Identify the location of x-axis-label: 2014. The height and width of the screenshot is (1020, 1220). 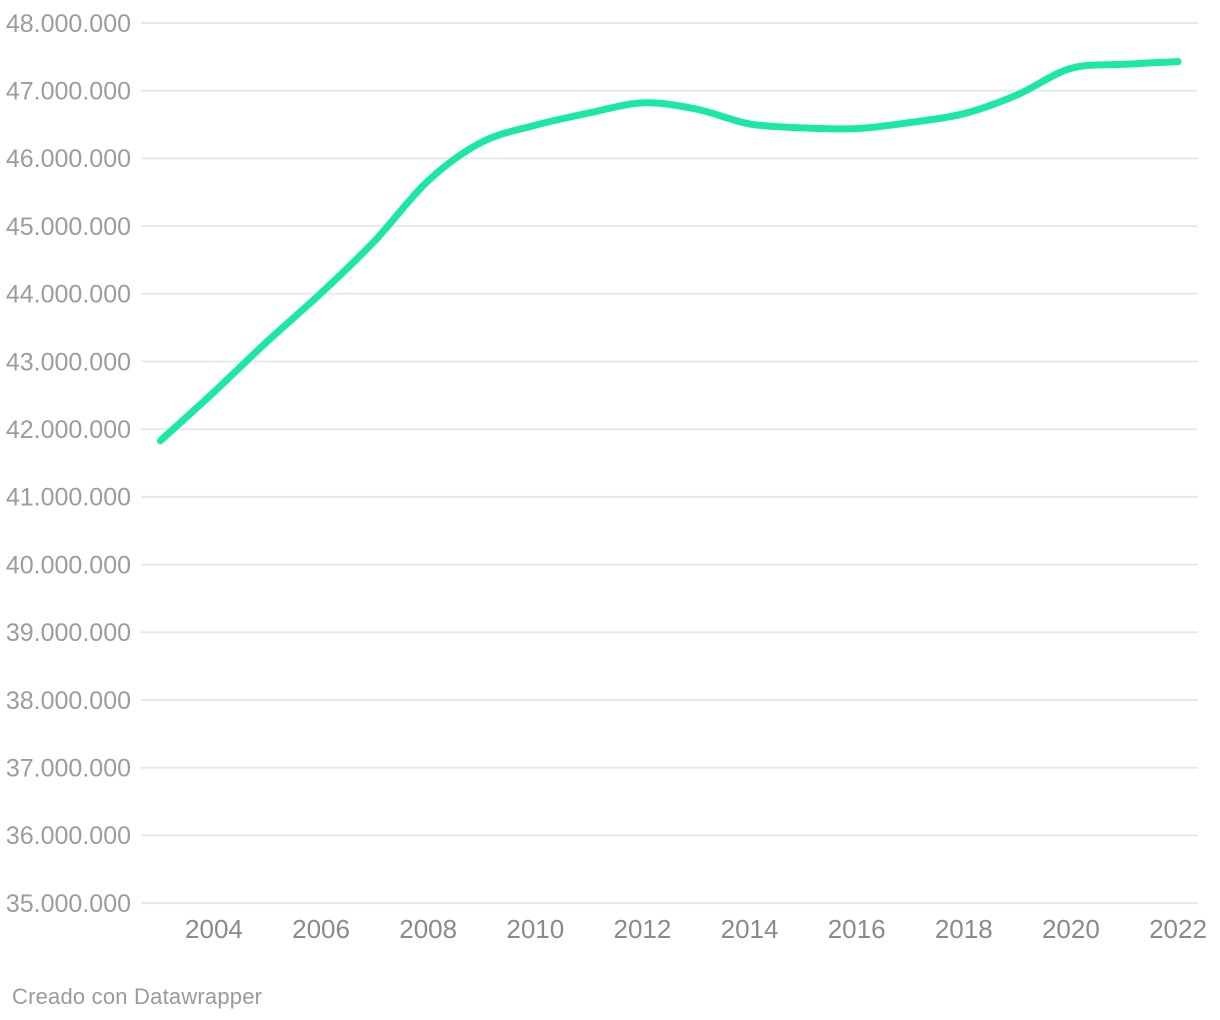
(750, 929).